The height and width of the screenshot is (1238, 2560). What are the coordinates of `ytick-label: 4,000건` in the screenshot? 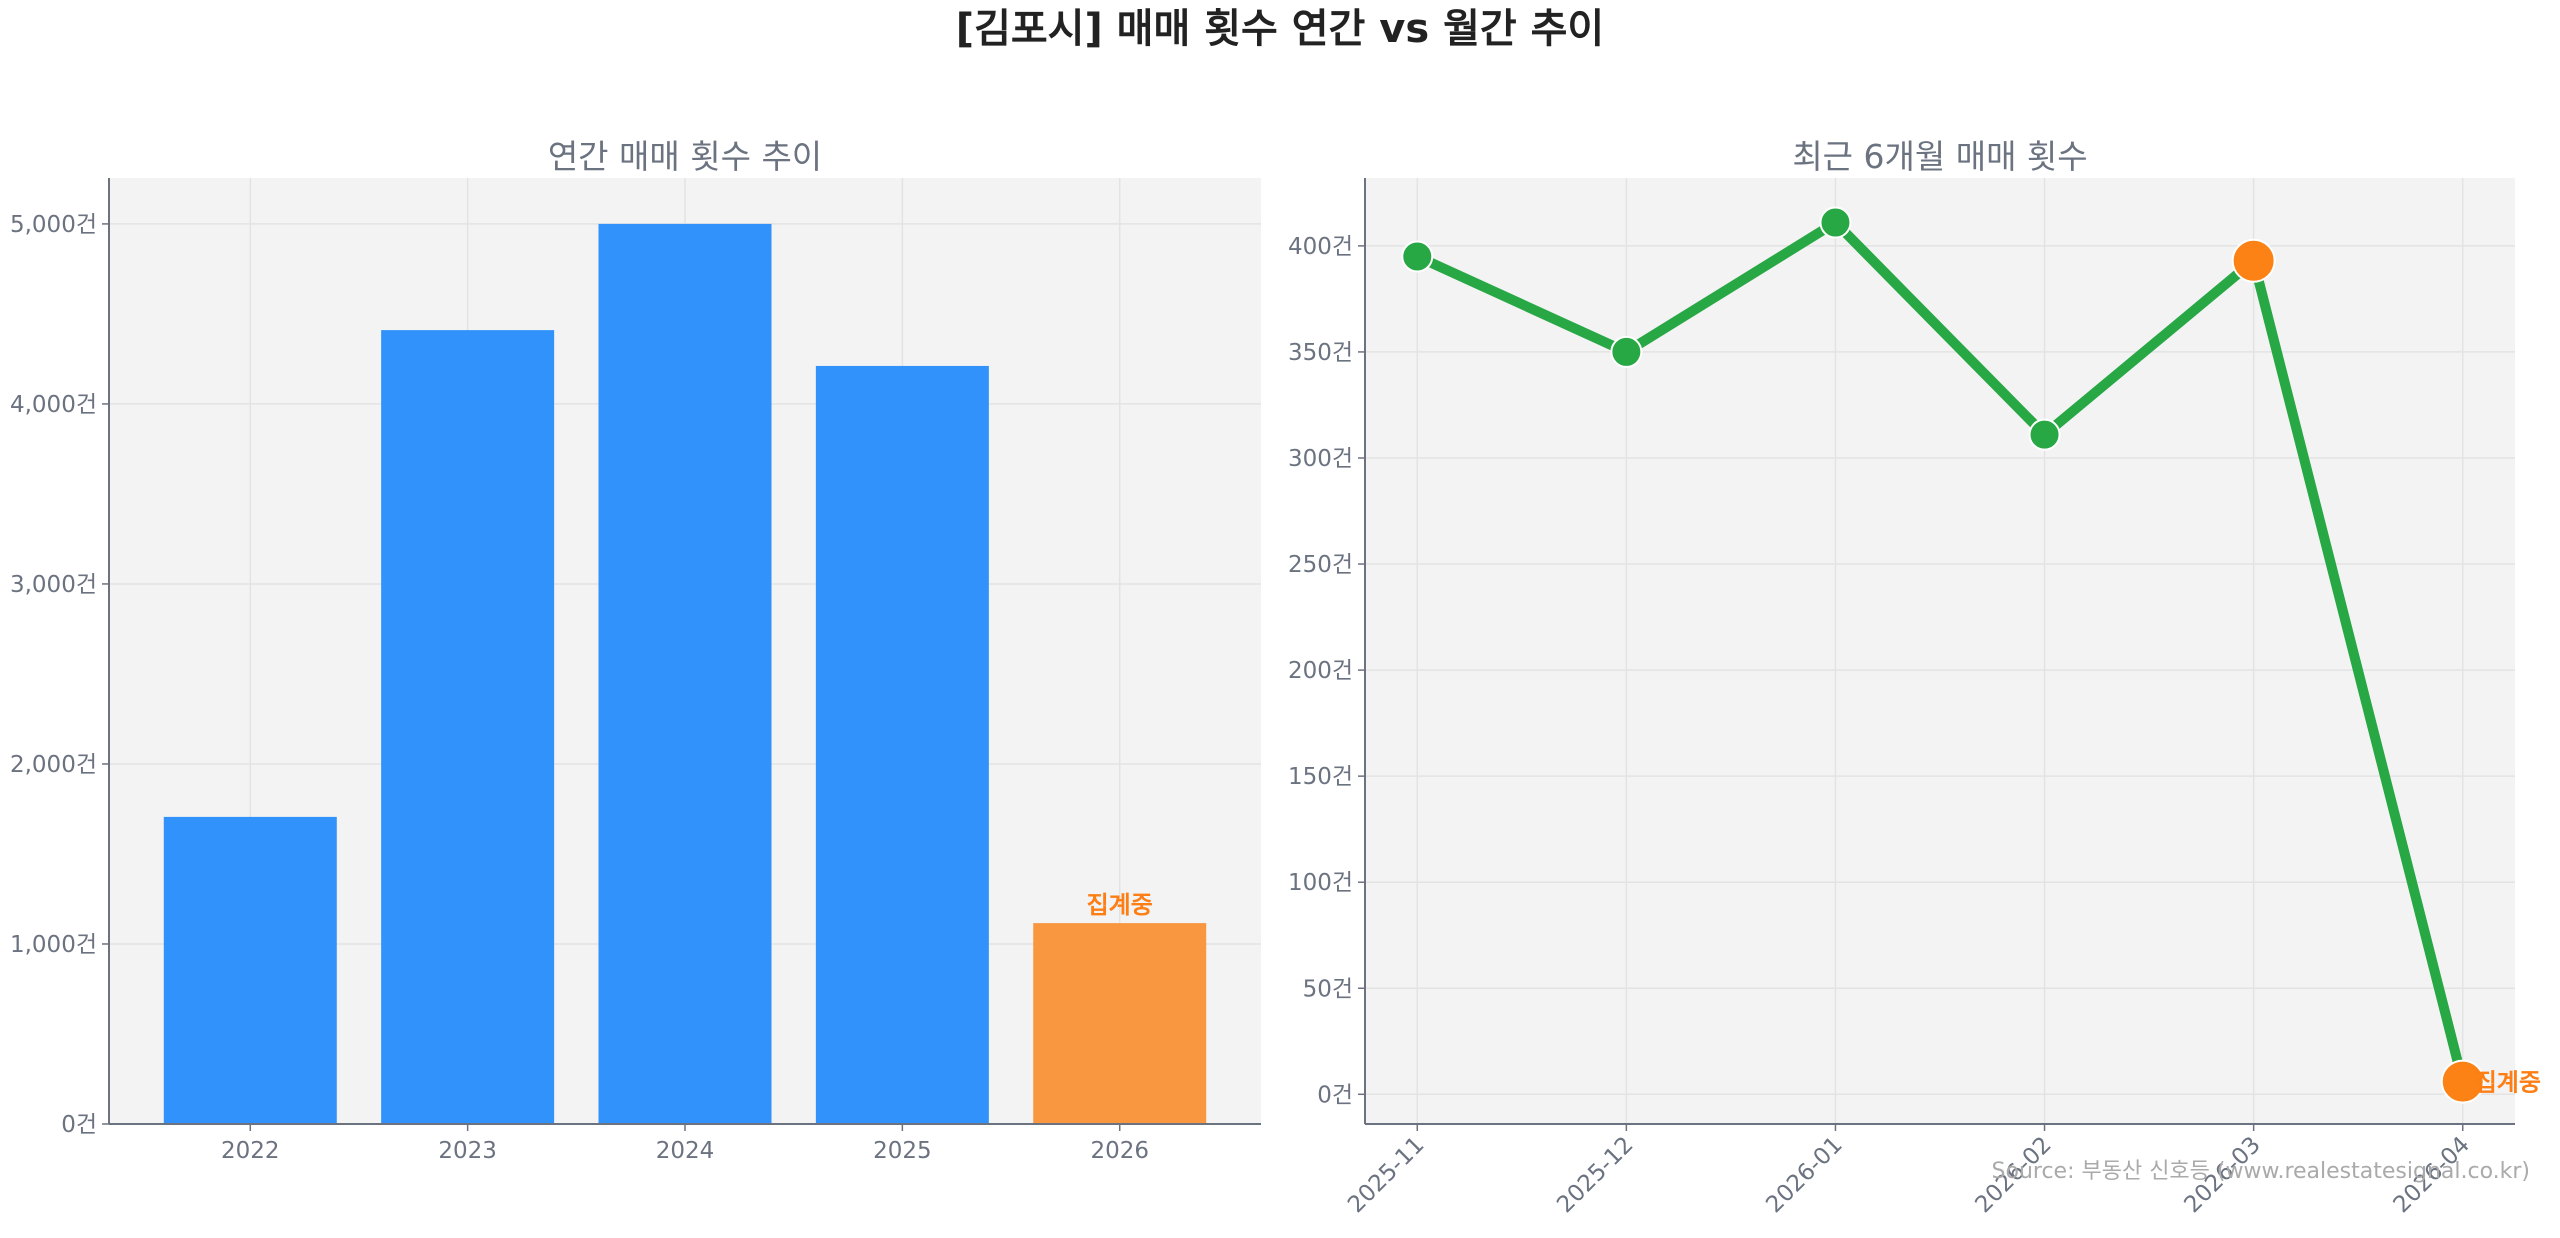 It's located at (53, 405).